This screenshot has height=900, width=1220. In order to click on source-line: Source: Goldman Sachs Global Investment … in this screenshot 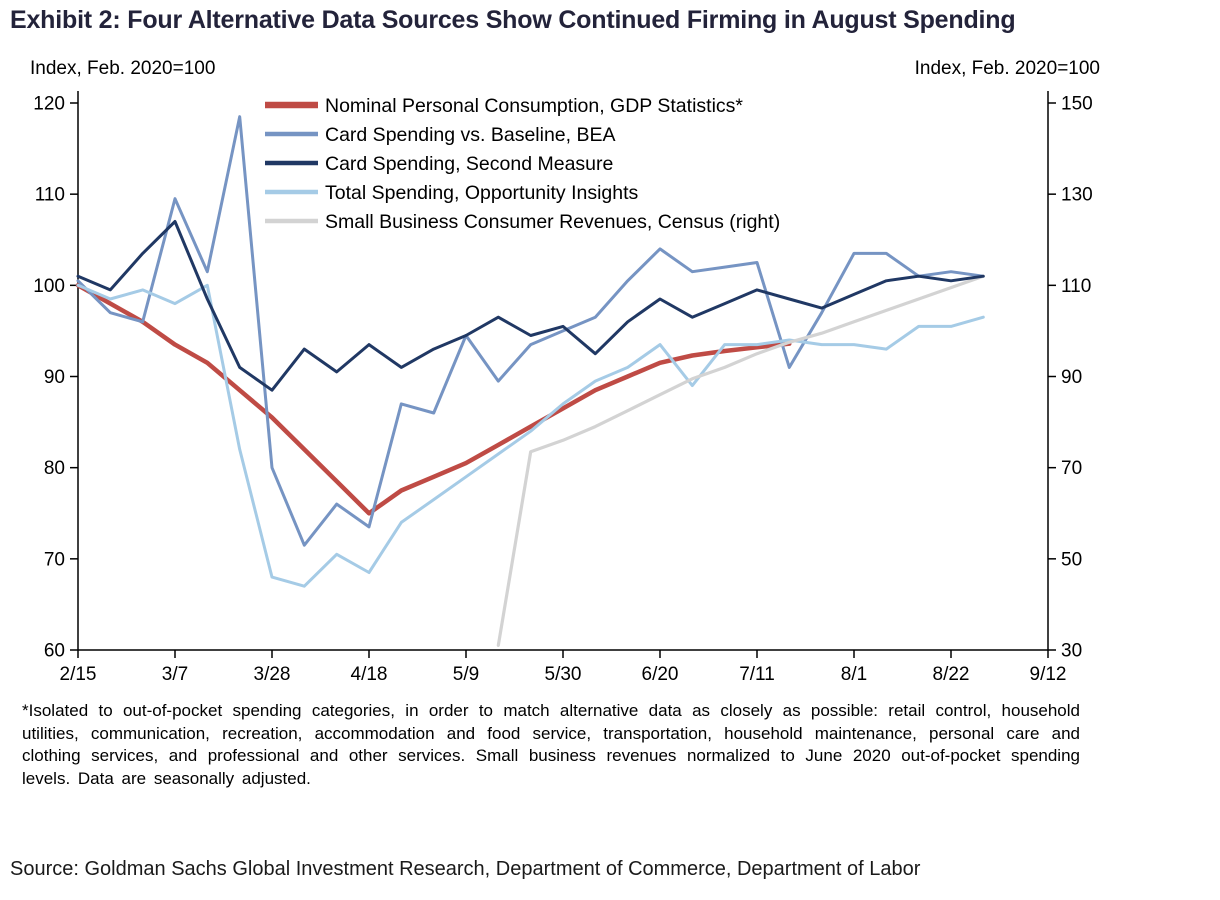, I will do `click(465, 869)`.